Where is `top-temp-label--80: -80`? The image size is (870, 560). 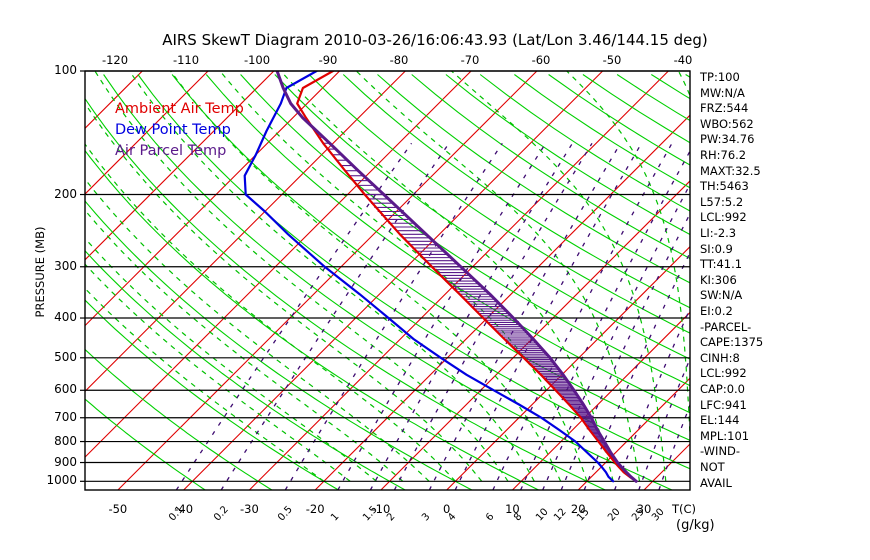
top-temp-label--80: -80 is located at coordinates (399, 60).